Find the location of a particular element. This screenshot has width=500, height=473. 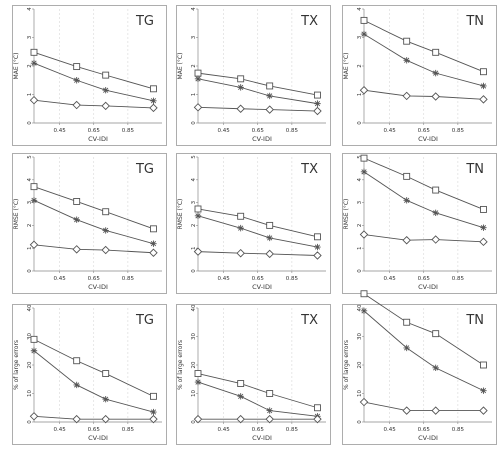

y-tick-label: 3 is located at coordinates (194, 37).